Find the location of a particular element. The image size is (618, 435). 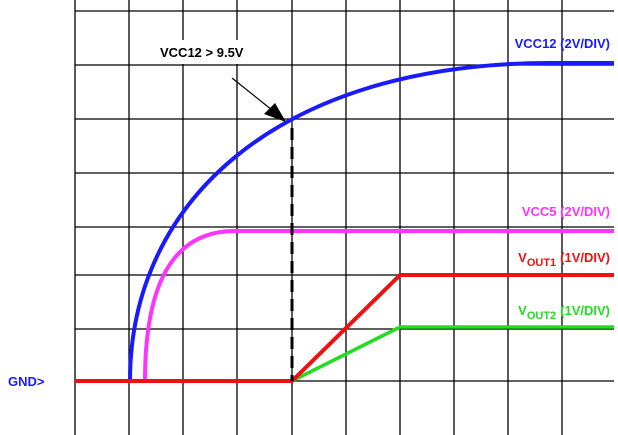

annotation: VCC12 > 9.5V is located at coordinates (202, 52).